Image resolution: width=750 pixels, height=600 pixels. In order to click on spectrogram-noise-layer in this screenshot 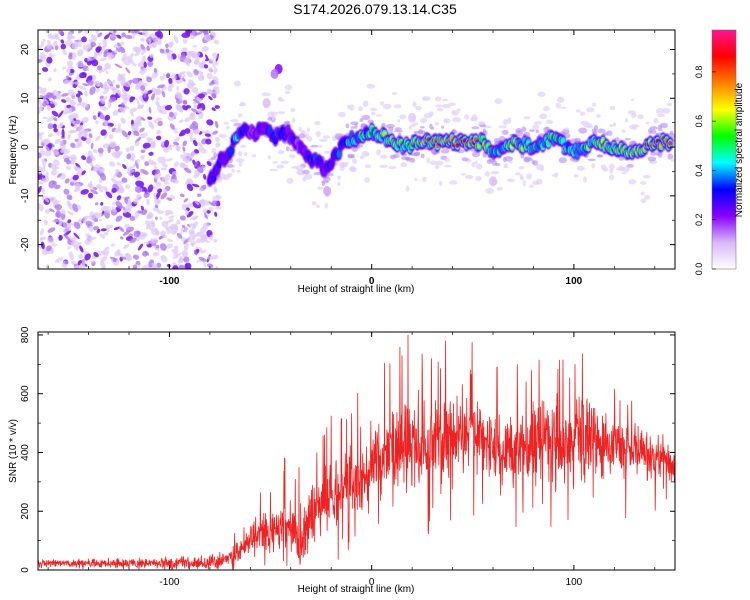, I will do `click(129, 149)`.